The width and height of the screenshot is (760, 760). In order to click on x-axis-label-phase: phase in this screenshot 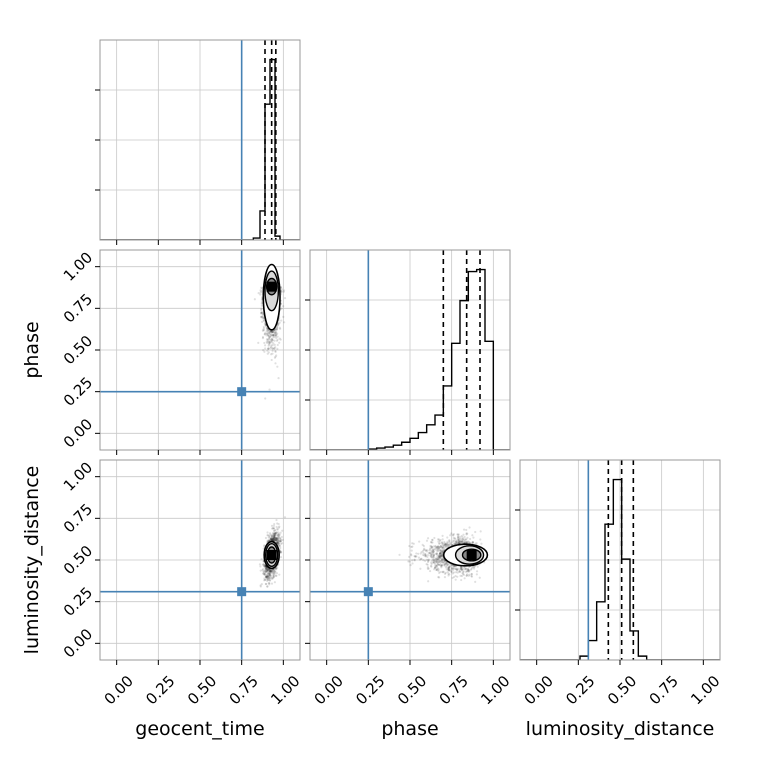, I will do `click(409, 729)`.